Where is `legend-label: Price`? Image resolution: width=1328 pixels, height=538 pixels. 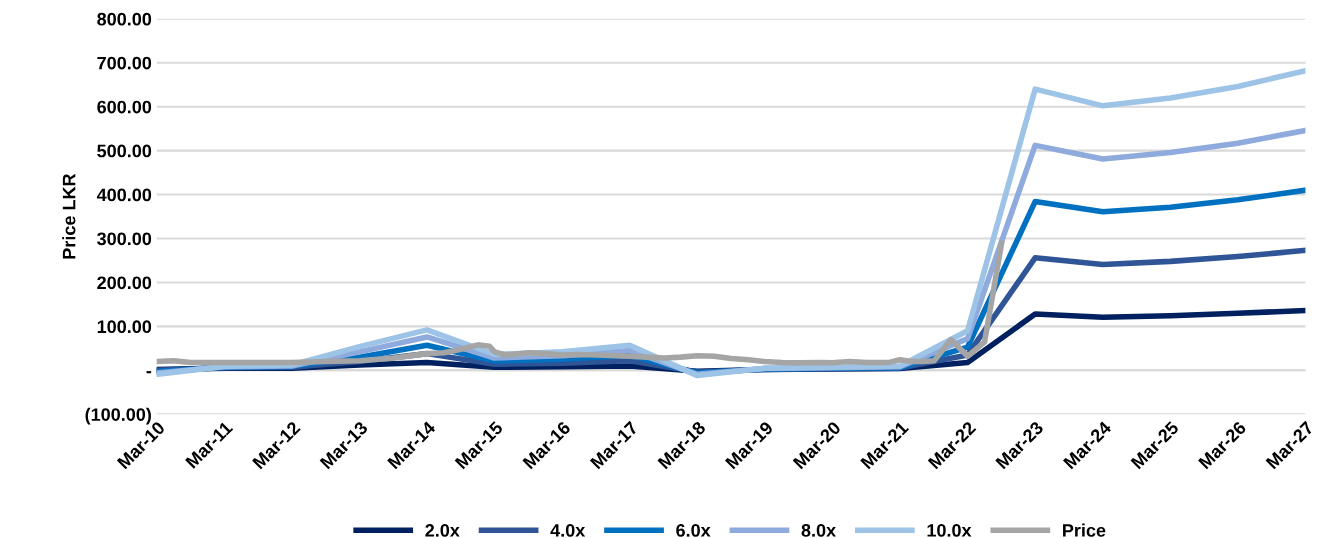
legend-label: Price is located at coordinates (1084, 530).